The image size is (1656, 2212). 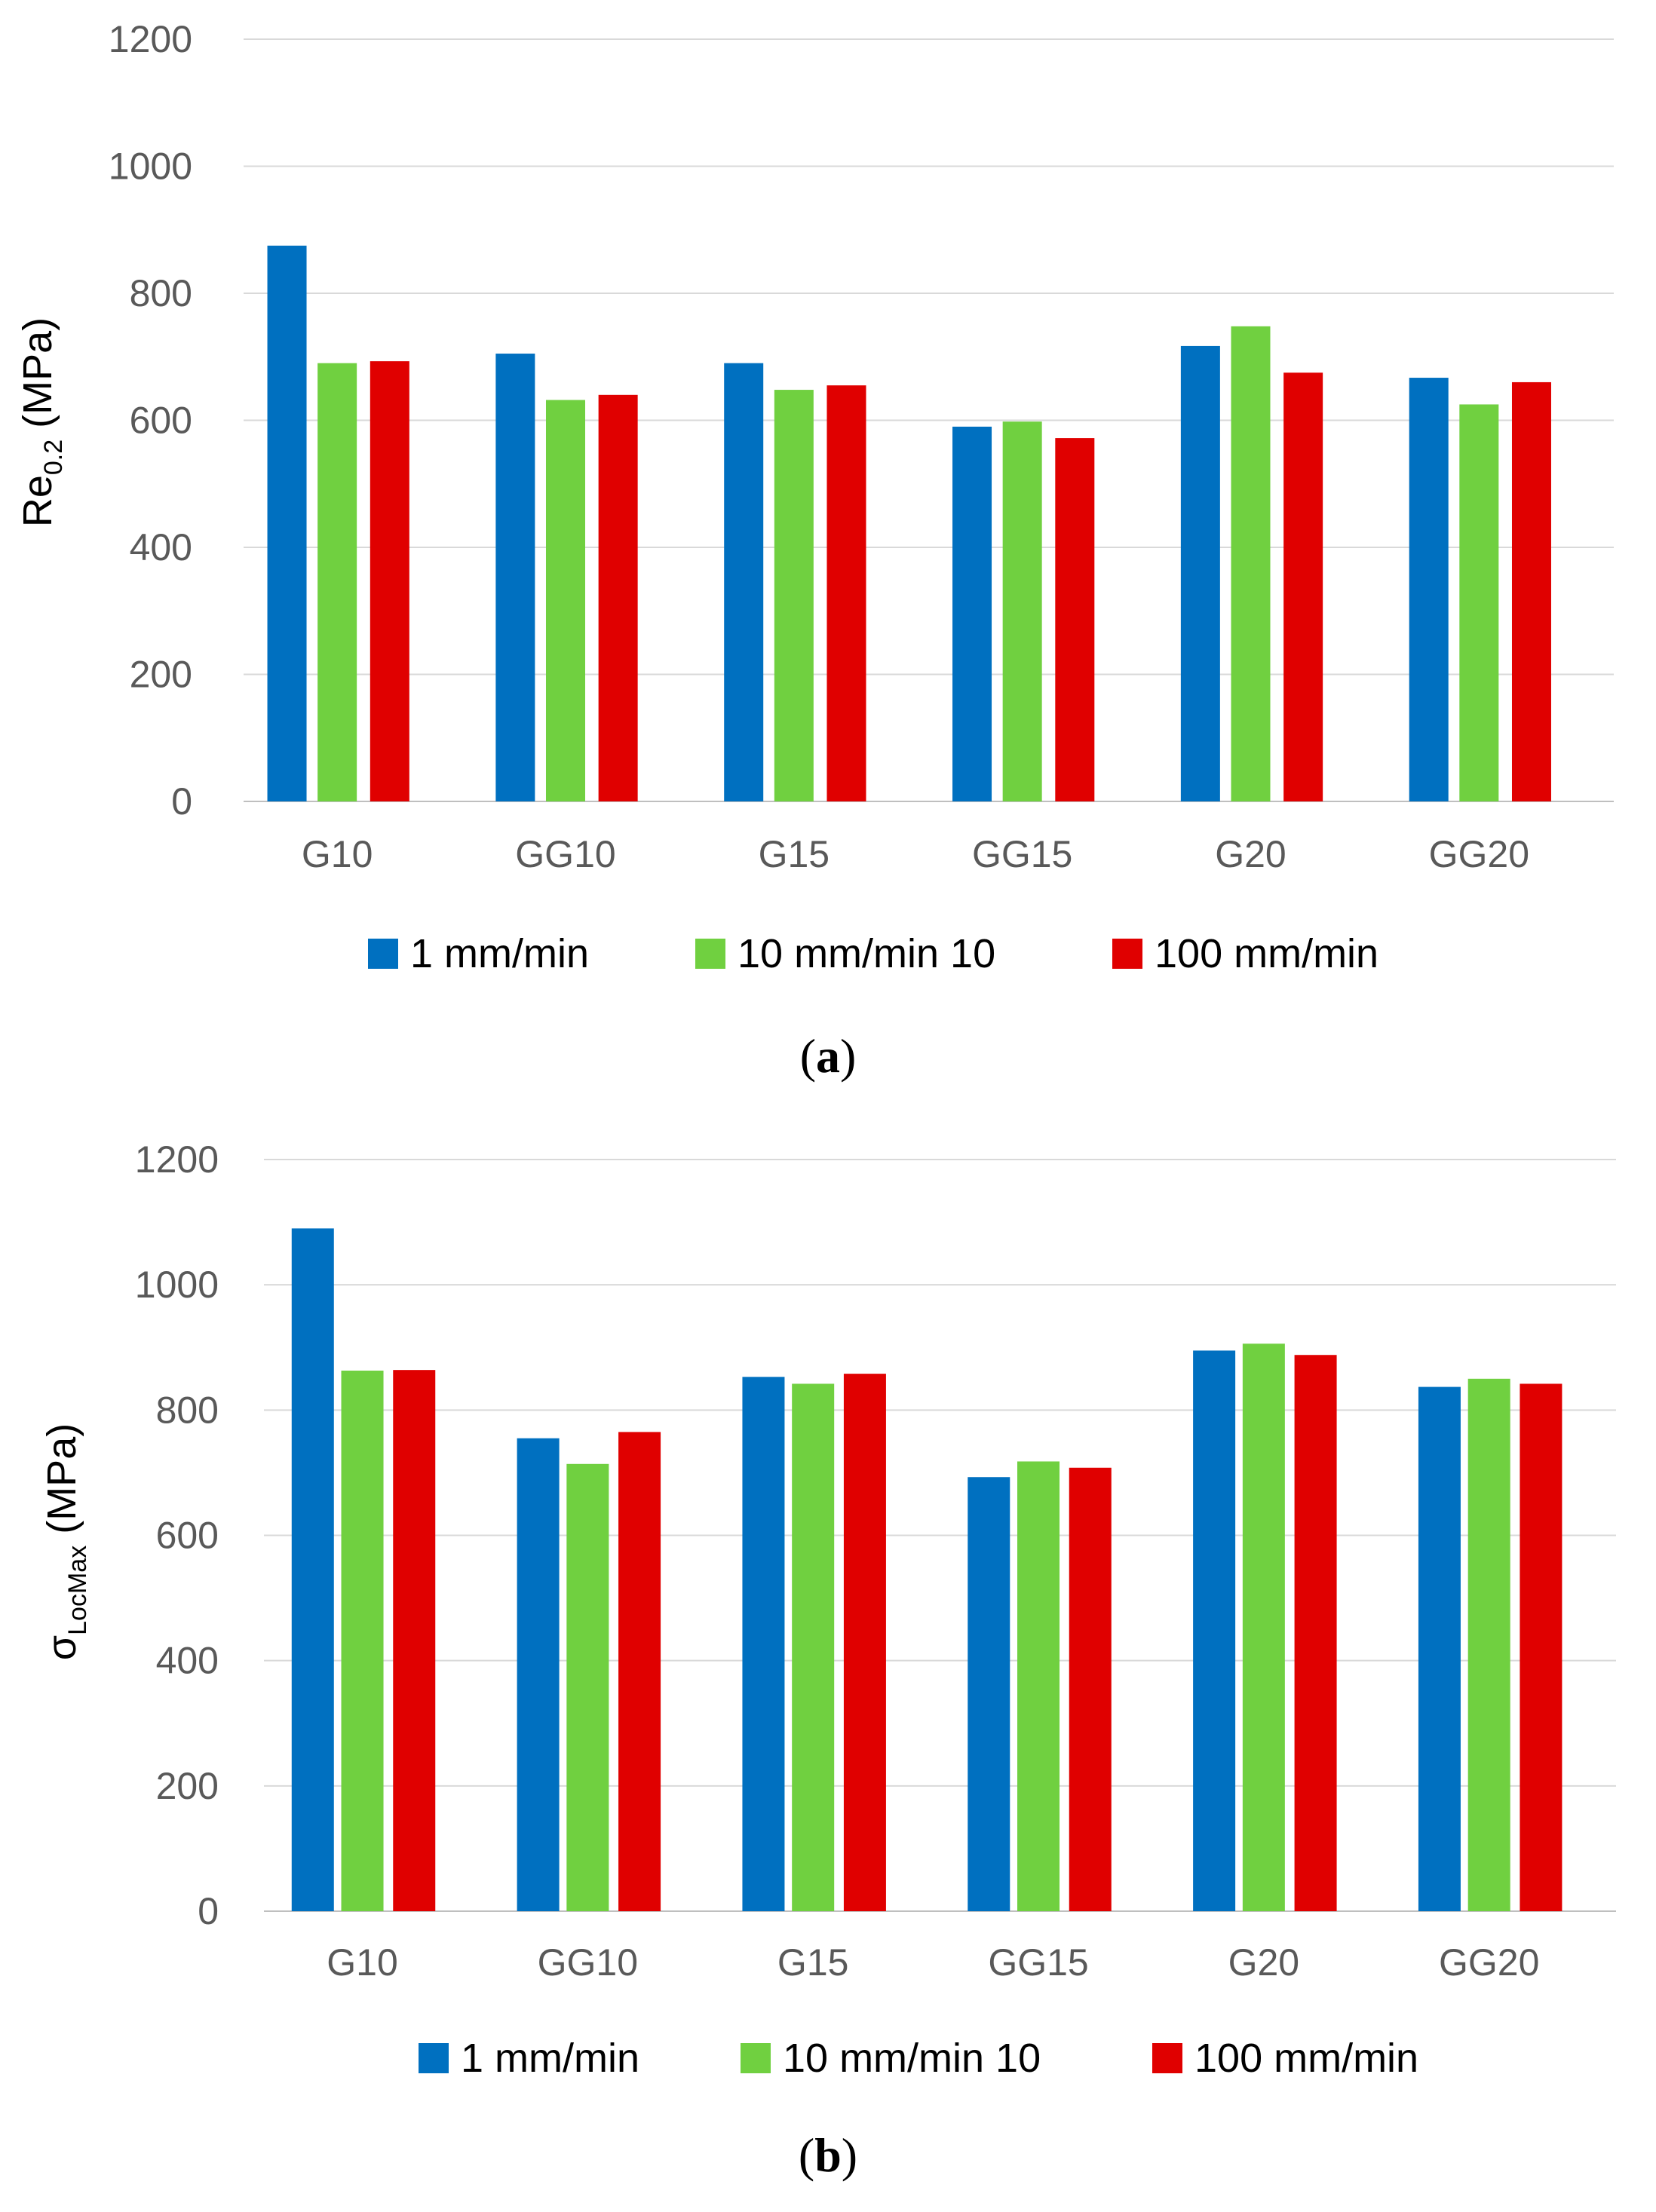 What do you see at coordinates (53, 457) in the screenshot?
I see `y-axis-title-subscript: 0.2` at bounding box center [53, 457].